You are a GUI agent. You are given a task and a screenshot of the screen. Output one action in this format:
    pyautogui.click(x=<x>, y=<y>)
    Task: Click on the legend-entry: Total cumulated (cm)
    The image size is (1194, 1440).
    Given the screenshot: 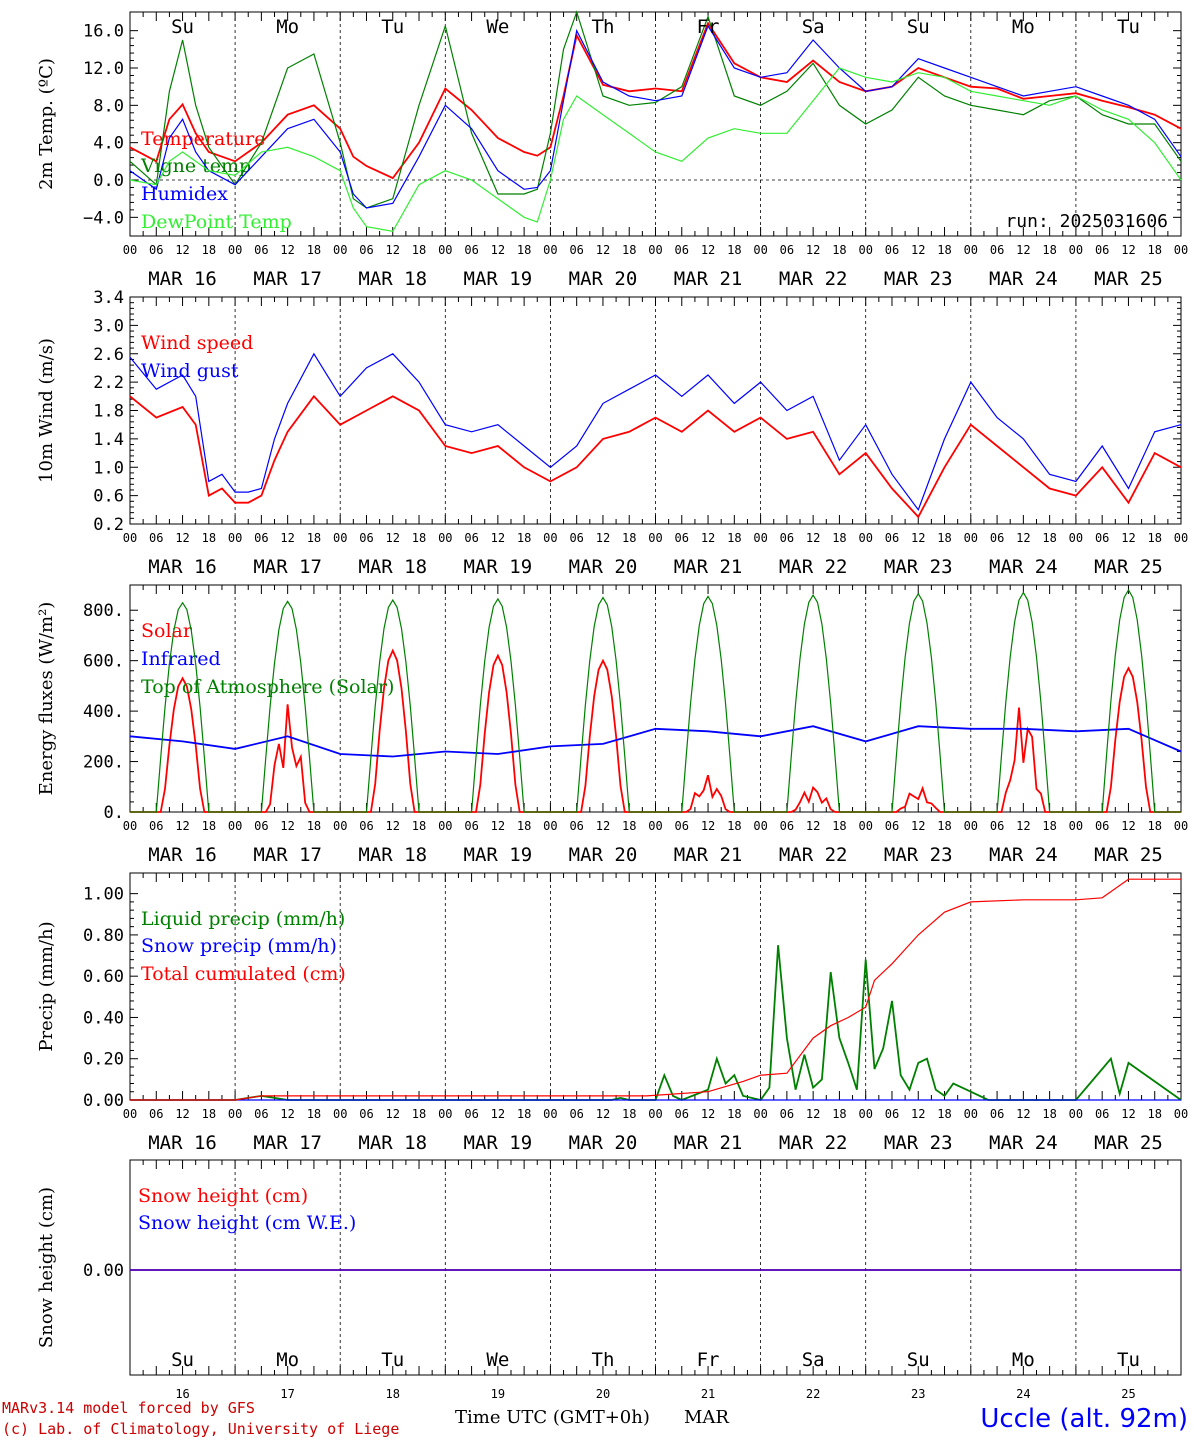 What is the action you would take?
    pyautogui.click(x=243, y=974)
    